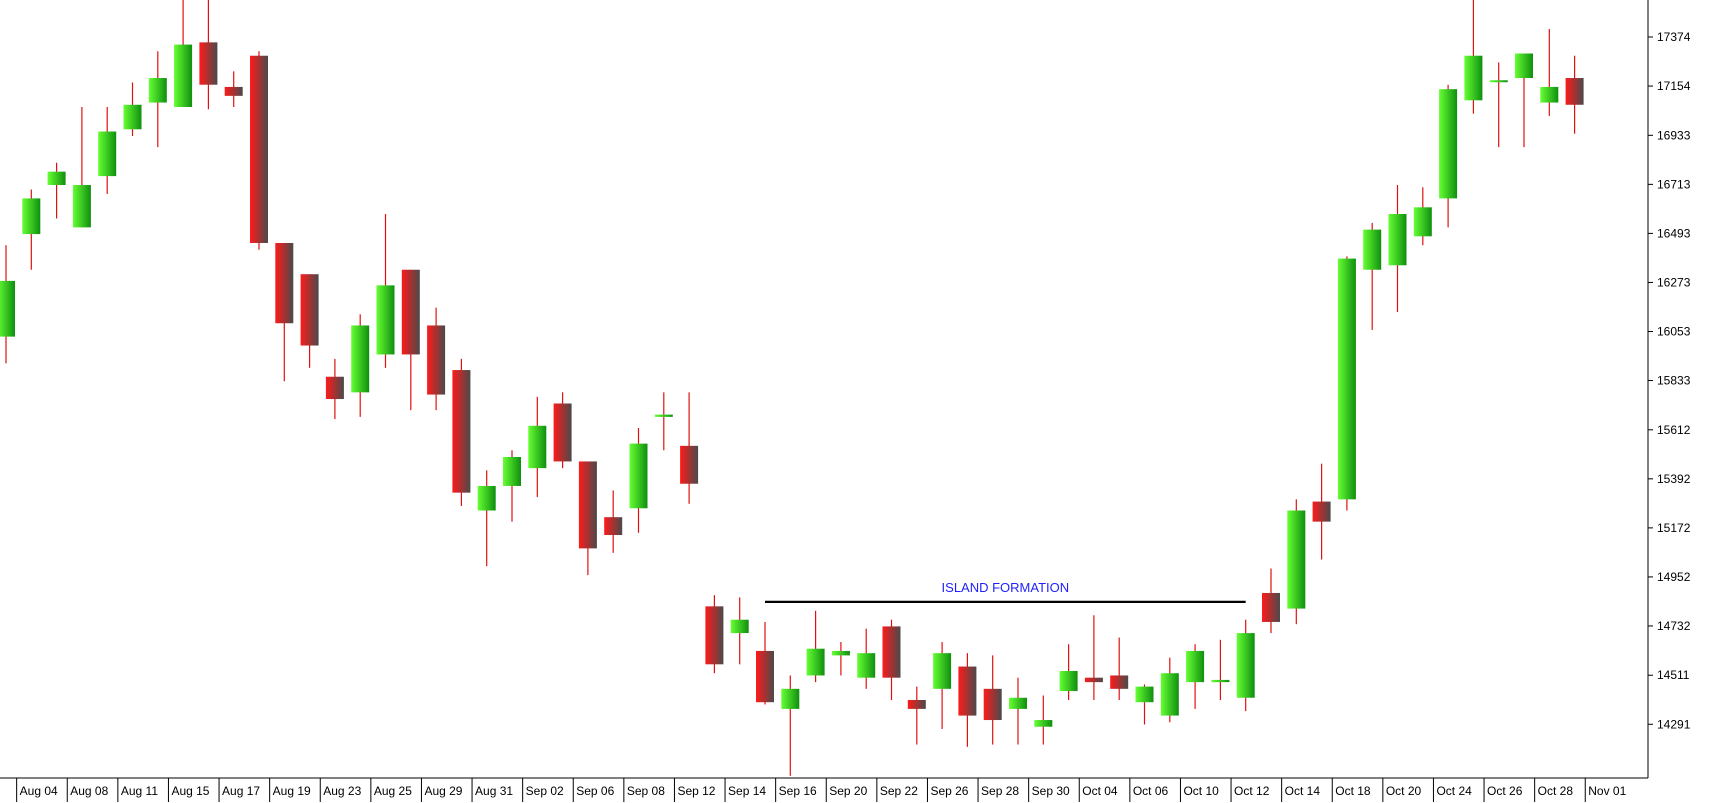 Image resolution: width=1716 pixels, height=803 pixels. Describe the element at coordinates (1201, 791) in the screenshot. I see `x-tick-label-23: Oct 10` at that location.